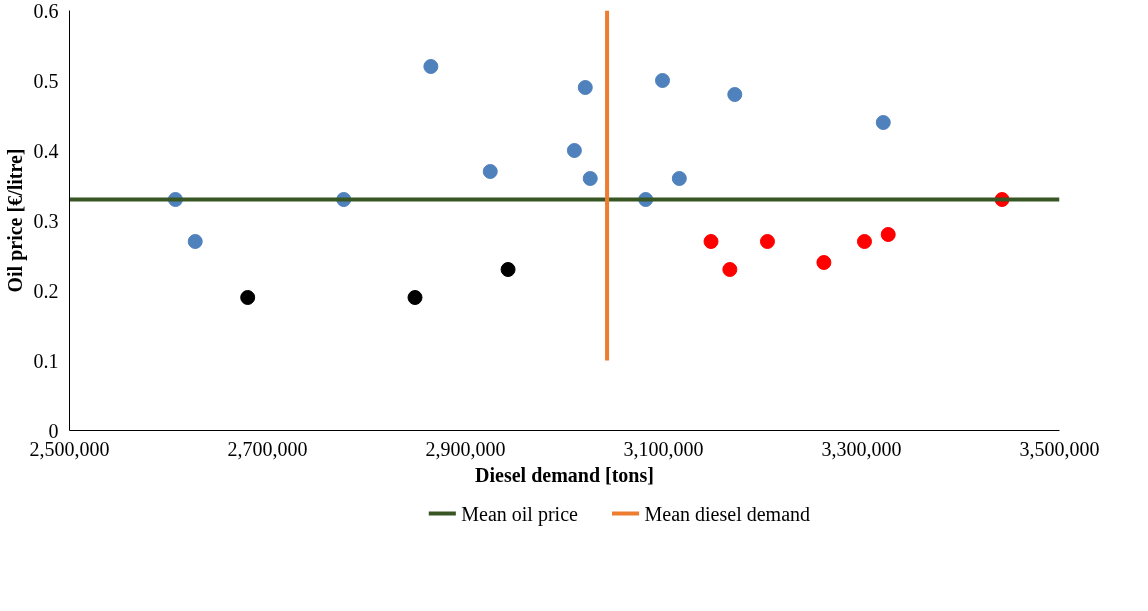  I want to click on y-tick-label: 0.6, so click(46, 11).